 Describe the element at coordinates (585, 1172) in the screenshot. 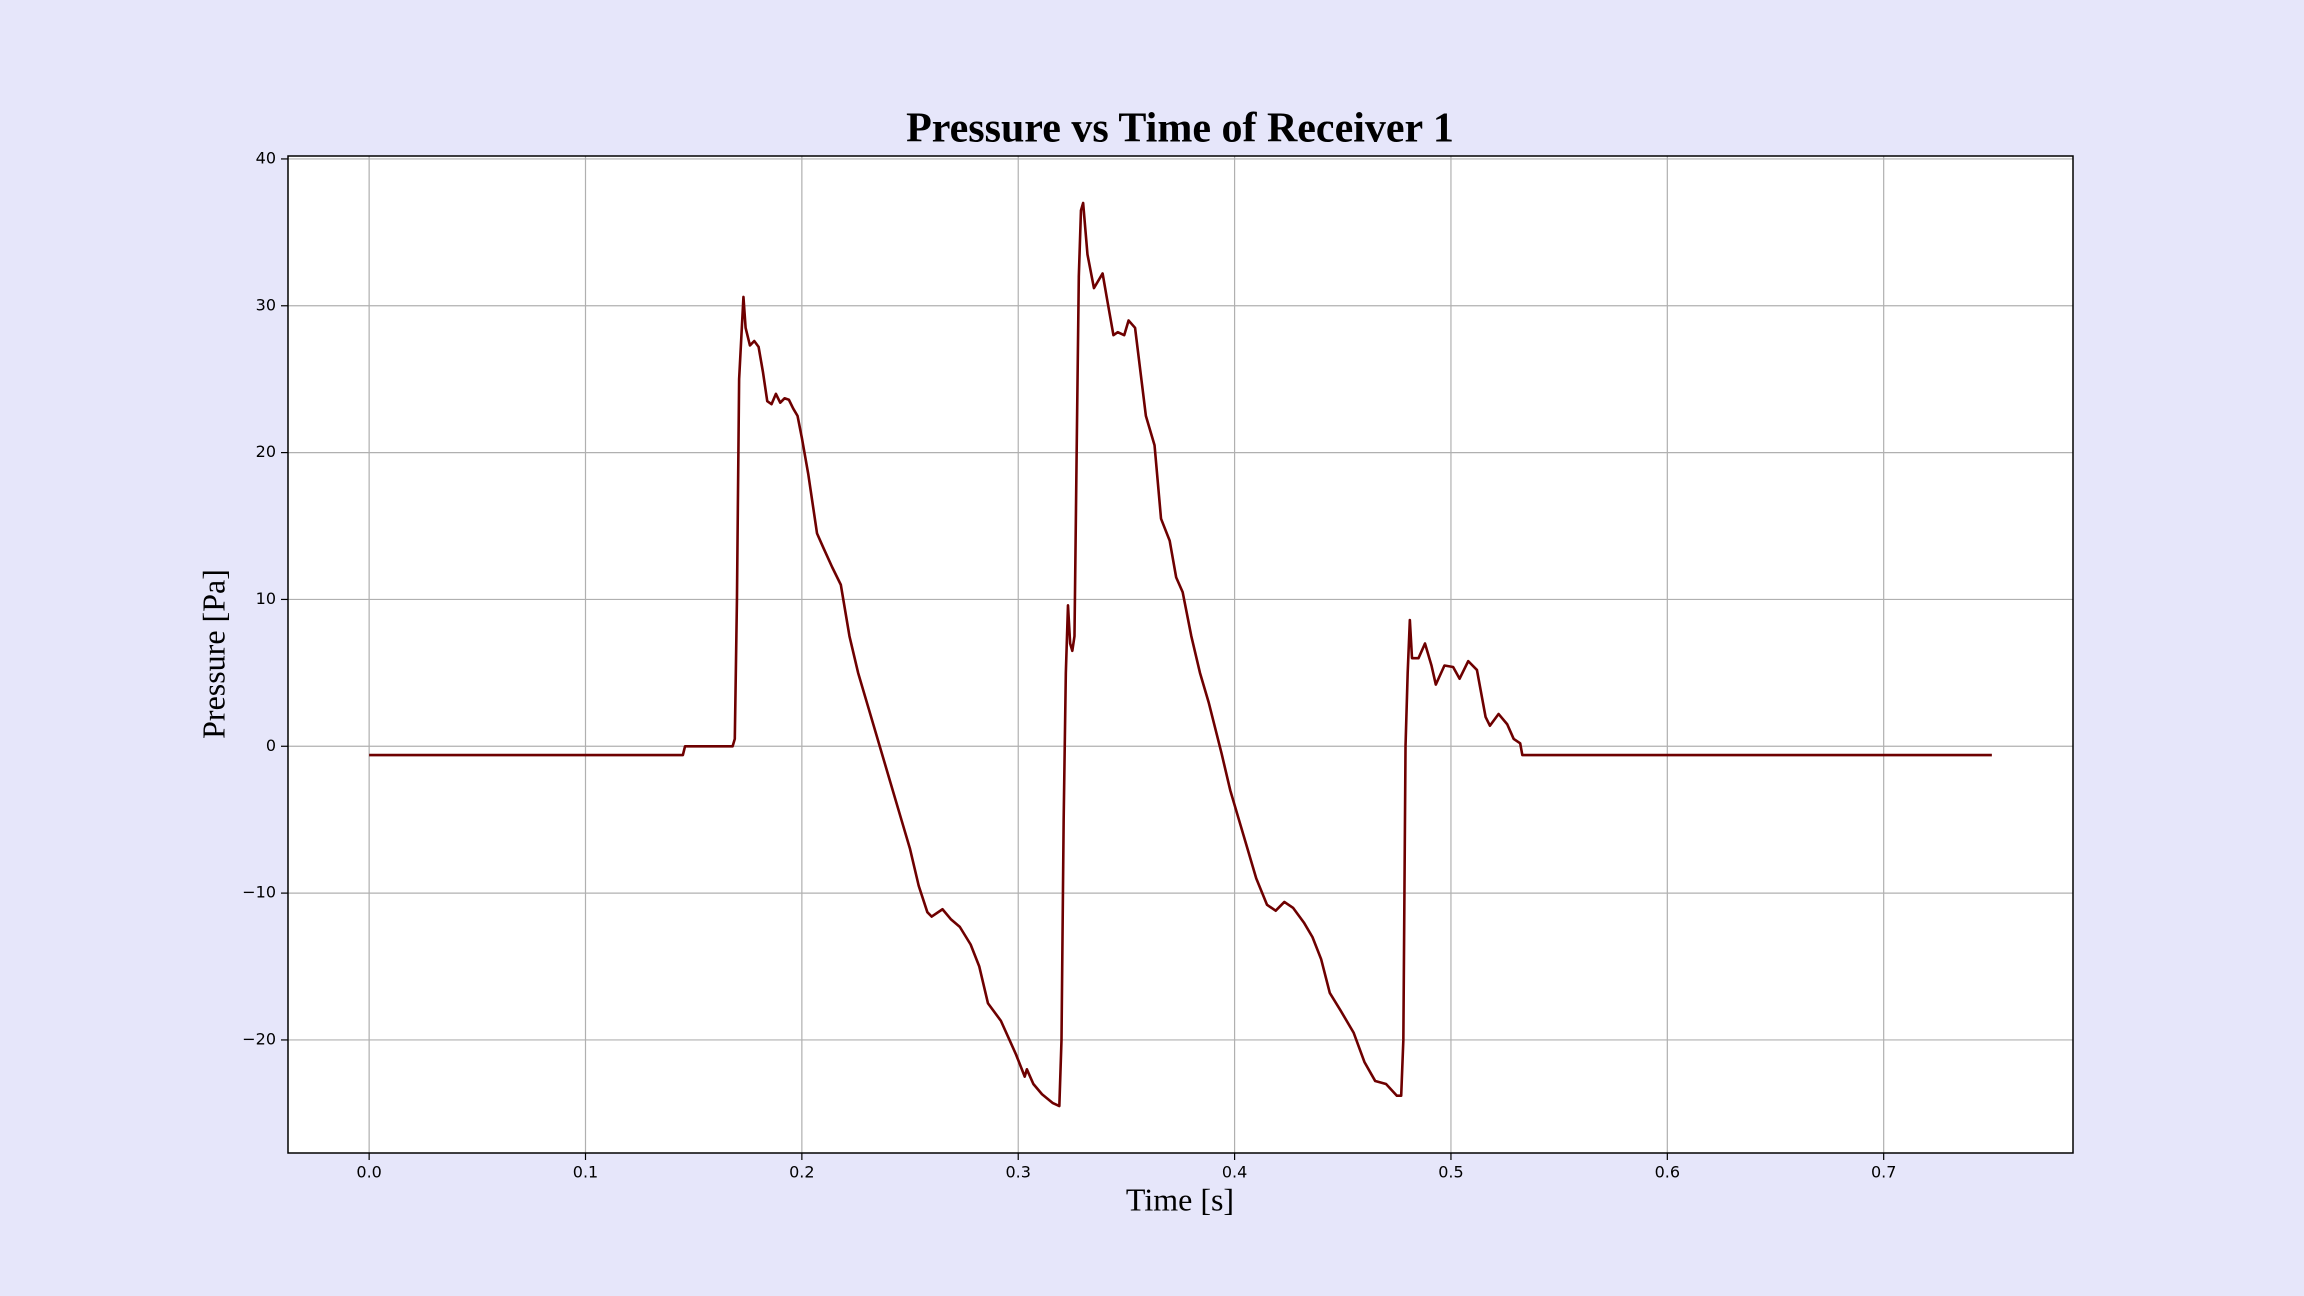

I see `x-tick-label: 0.1` at that location.